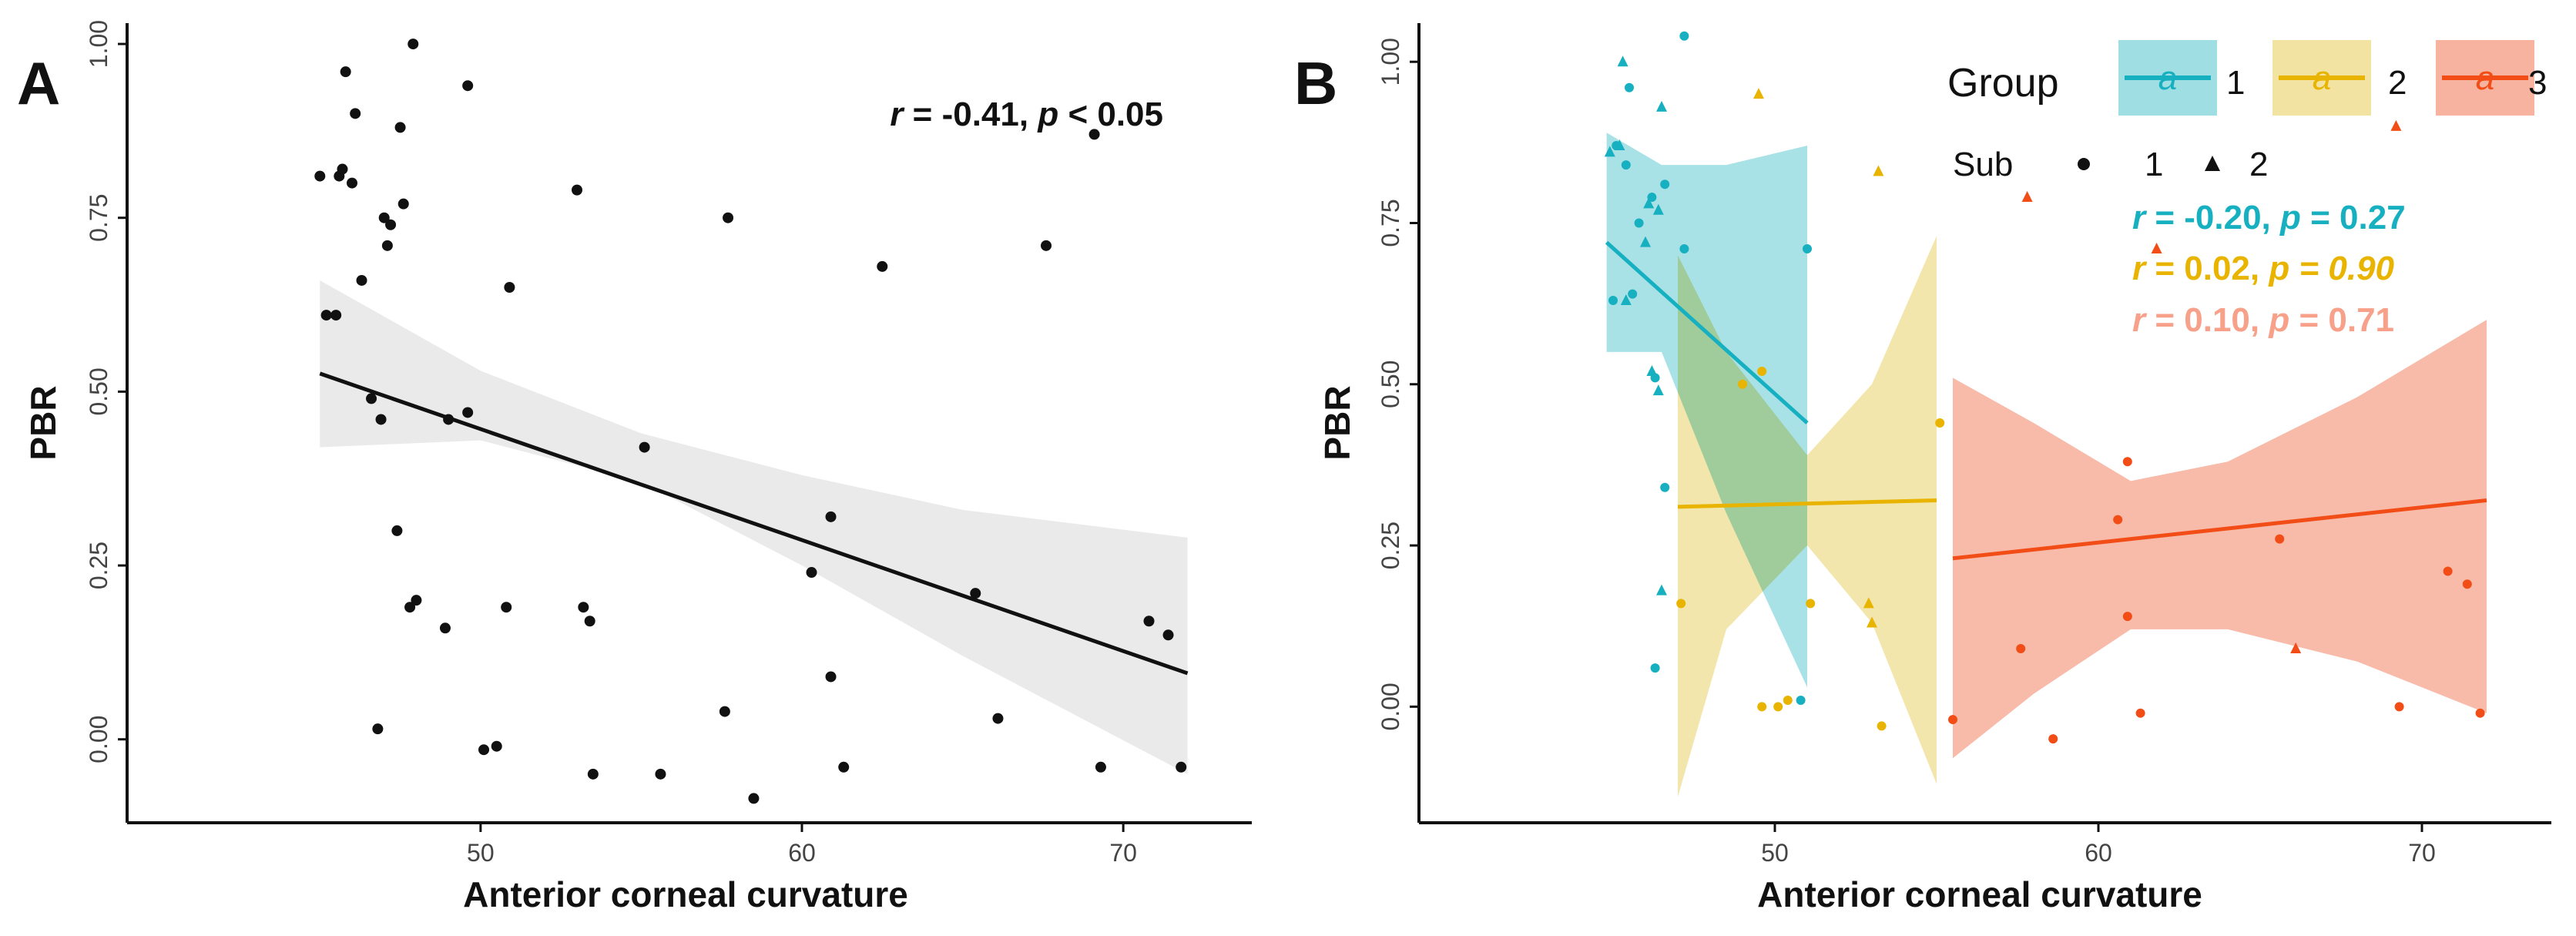 The width and height of the screenshot is (2576, 936). Describe the element at coordinates (2278, 320) in the screenshot. I see `group3-p-symbol: p` at that location.